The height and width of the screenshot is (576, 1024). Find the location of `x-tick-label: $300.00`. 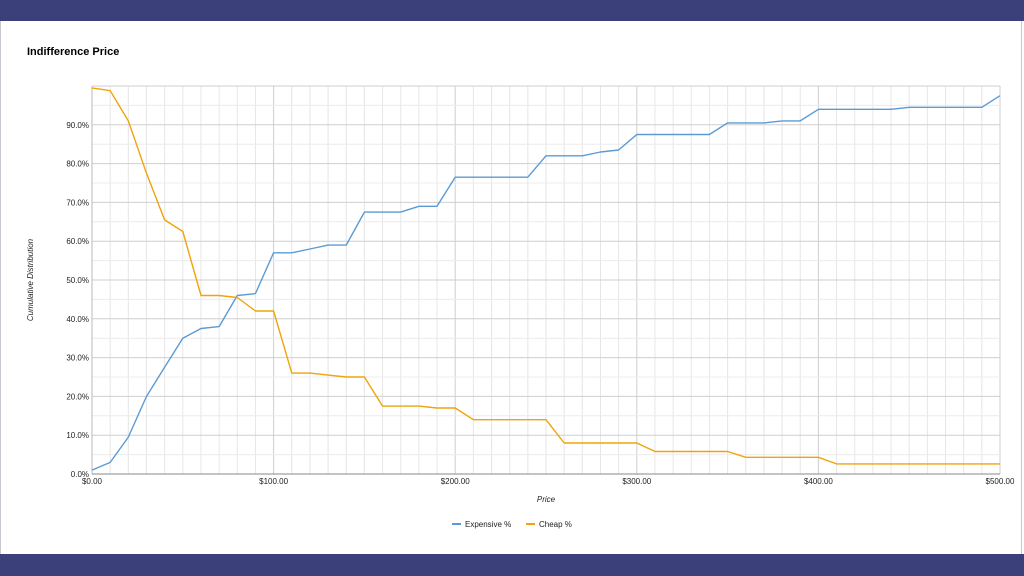

x-tick-label: $300.00 is located at coordinates (636, 481).